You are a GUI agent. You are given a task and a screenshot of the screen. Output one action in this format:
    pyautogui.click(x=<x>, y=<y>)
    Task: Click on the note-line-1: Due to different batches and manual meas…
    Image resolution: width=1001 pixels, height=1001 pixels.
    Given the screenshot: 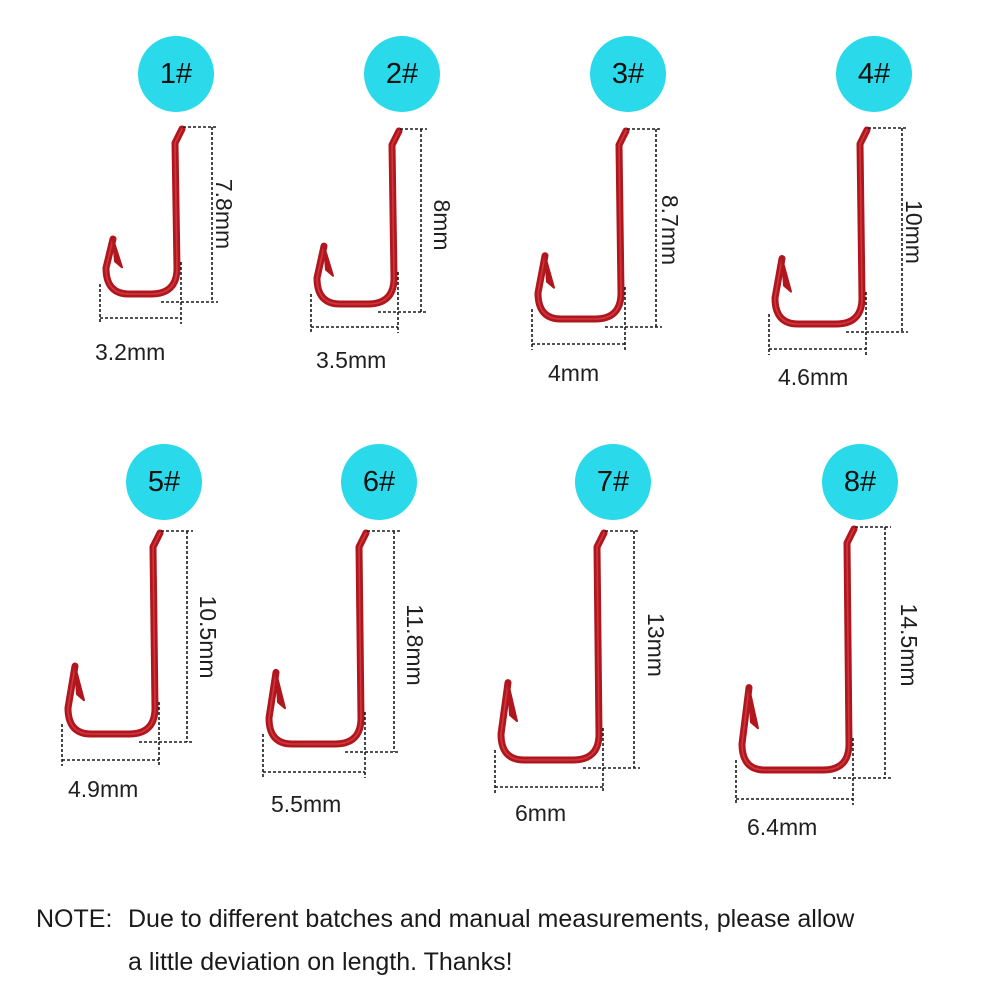 What is the action you would take?
    pyautogui.click(x=491, y=919)
    